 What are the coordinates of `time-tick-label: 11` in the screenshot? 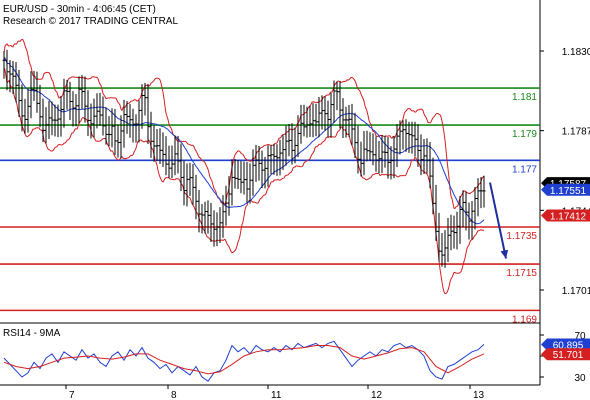 It's located at (276, 395).